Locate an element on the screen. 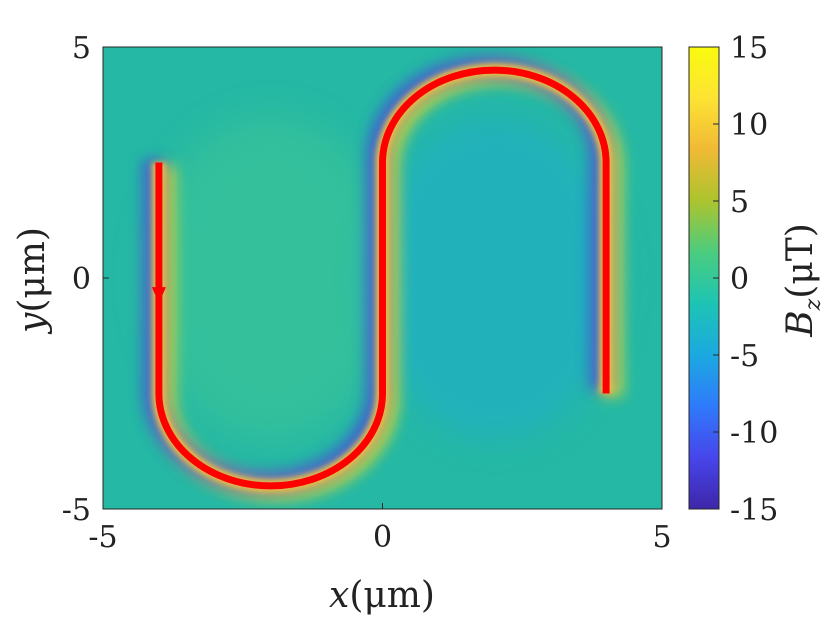 This screenshot has width=830, height=623. colorbar-tick-label: 15 is located at coordinates (749, 48).